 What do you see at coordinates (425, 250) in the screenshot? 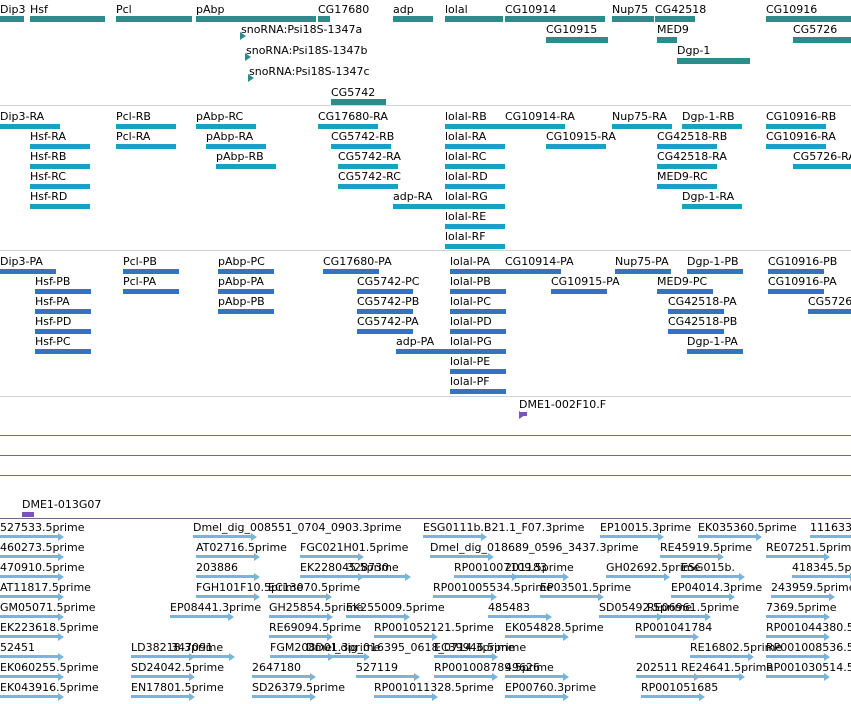
I see `separator` at bounding box center [425, 250].